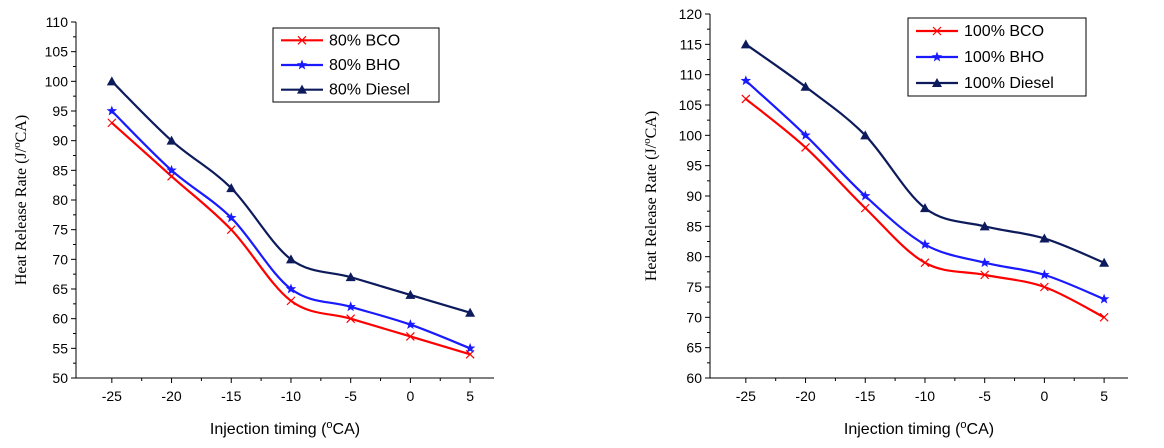 The width and height of the screenshot is (1164, 448). I want to click on y-tick-label: 80, so click(694, 257).